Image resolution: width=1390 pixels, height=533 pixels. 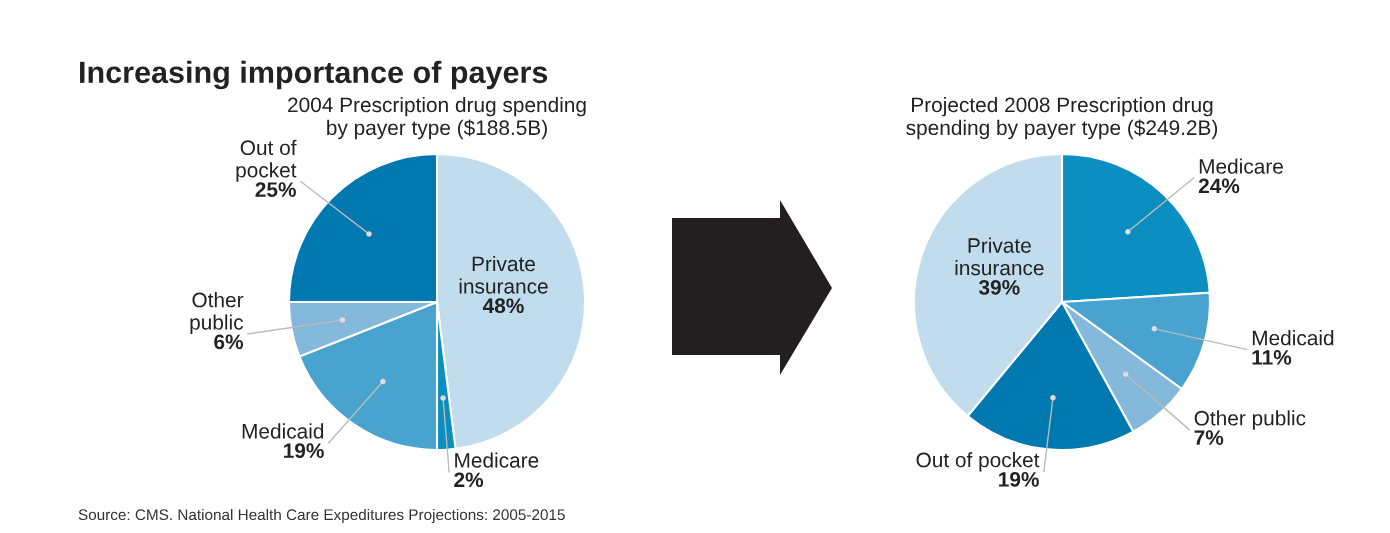 I want to click on data-label: 6%, so click(x=229, y=342).